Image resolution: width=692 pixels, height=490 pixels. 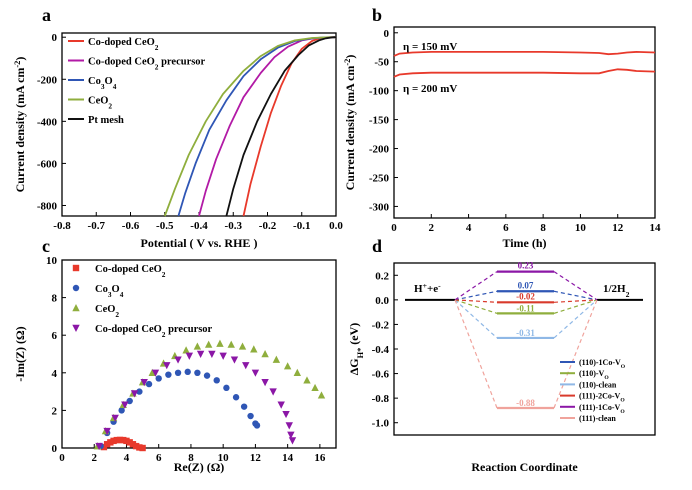 I want to click on y-tick-label: -300, so click(x=379, y=207).